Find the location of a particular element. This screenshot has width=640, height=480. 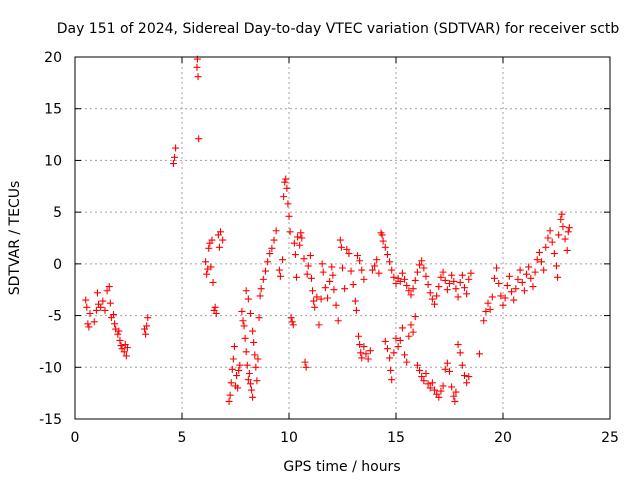

x-tick-label: 5 is located at coordinates (182, 438).